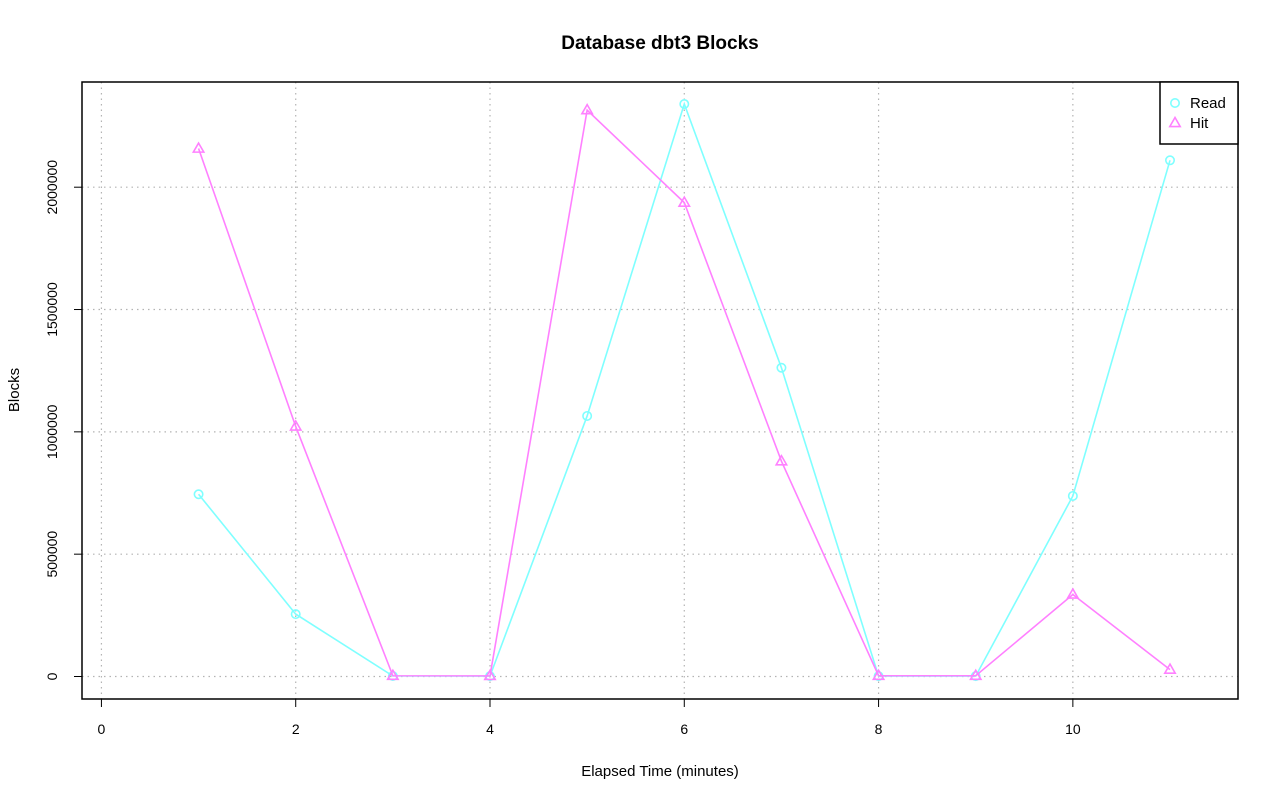  I want to click on x-tick-label: 10, so click(1073, 729).